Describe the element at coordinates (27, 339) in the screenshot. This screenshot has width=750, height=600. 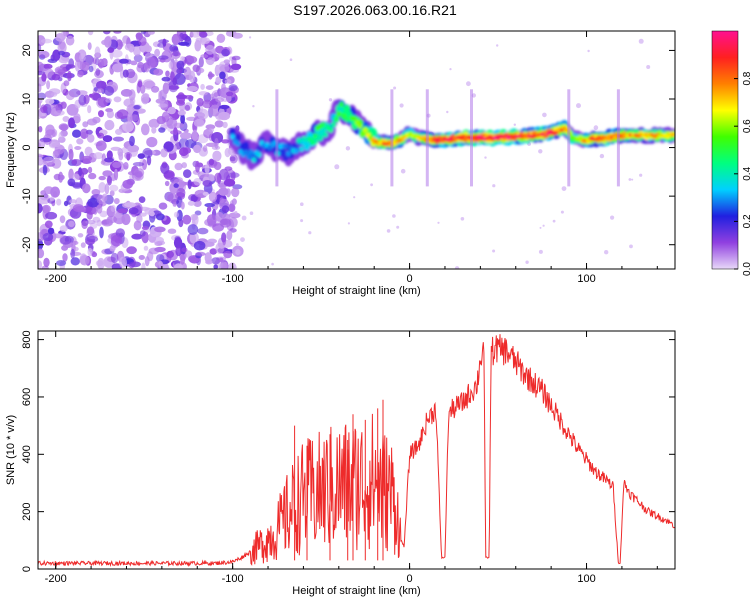
I see `y-tick-label: 800` at that location.